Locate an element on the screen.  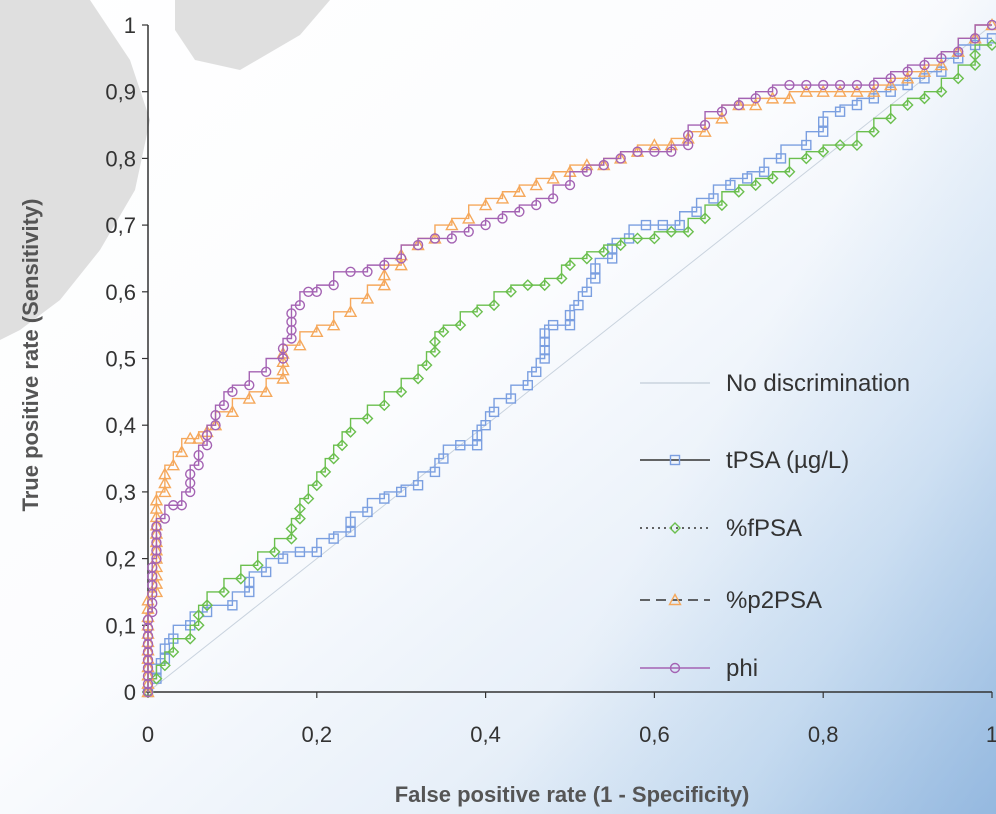
x-tick-label: 1 is located at coordinates (991, 734).